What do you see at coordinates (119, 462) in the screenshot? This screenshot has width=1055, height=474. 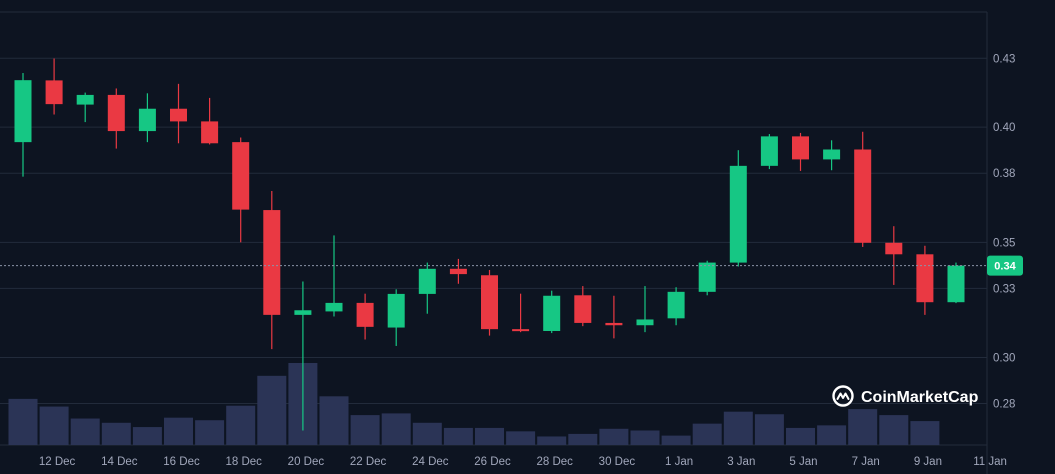 I see `x-tick-label: 14 Dec` at bounding box center [119, 462].